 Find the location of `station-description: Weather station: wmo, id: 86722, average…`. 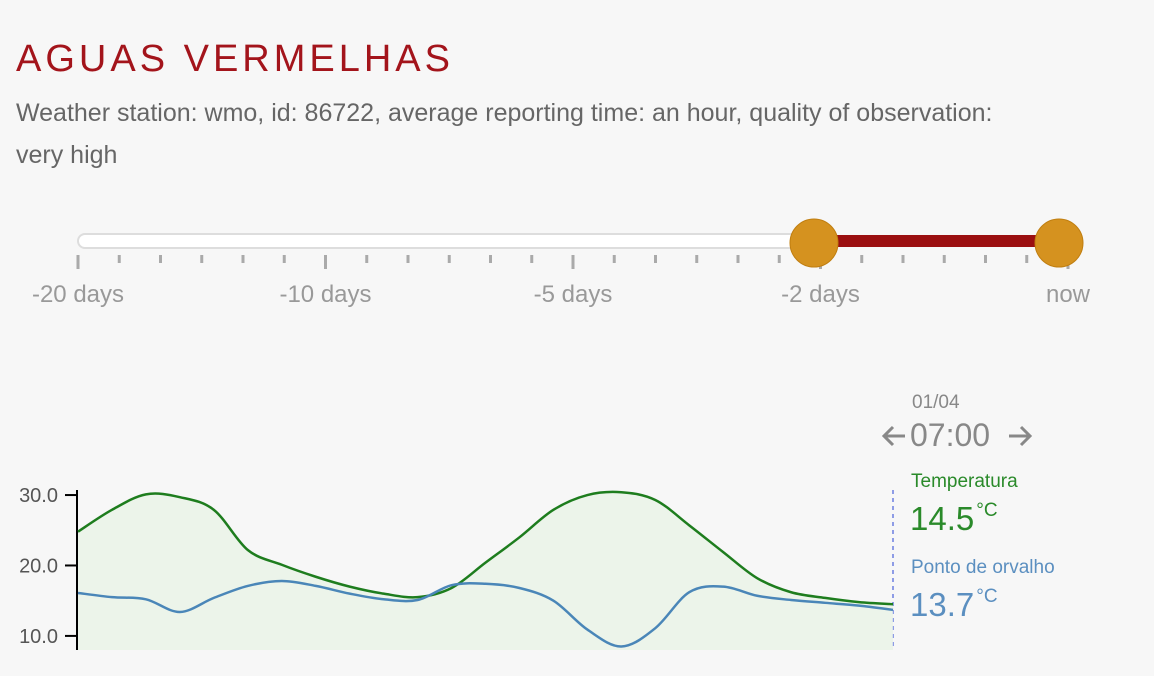

station-description: Weather station: wmo, id: 86722, average… is located at coordinates (504, 134).